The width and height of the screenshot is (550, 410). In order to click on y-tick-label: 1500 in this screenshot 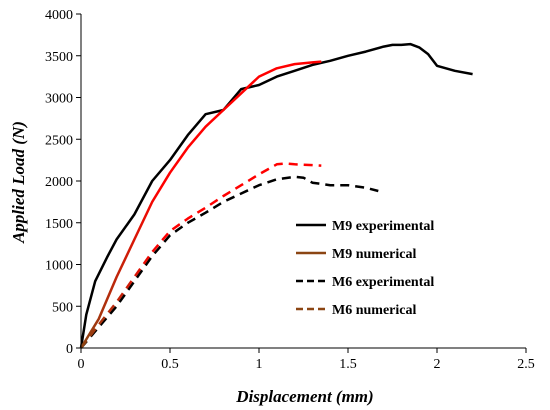, I will do `click(59, 224)`.